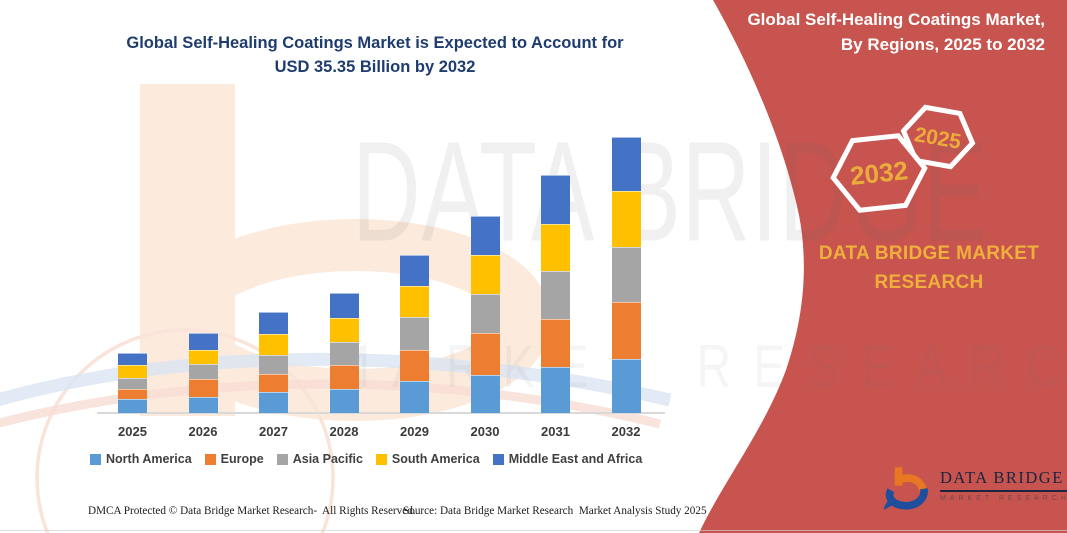 The image size is (1067, 533). I want to click on legend-label: North America, so click(149, 459).